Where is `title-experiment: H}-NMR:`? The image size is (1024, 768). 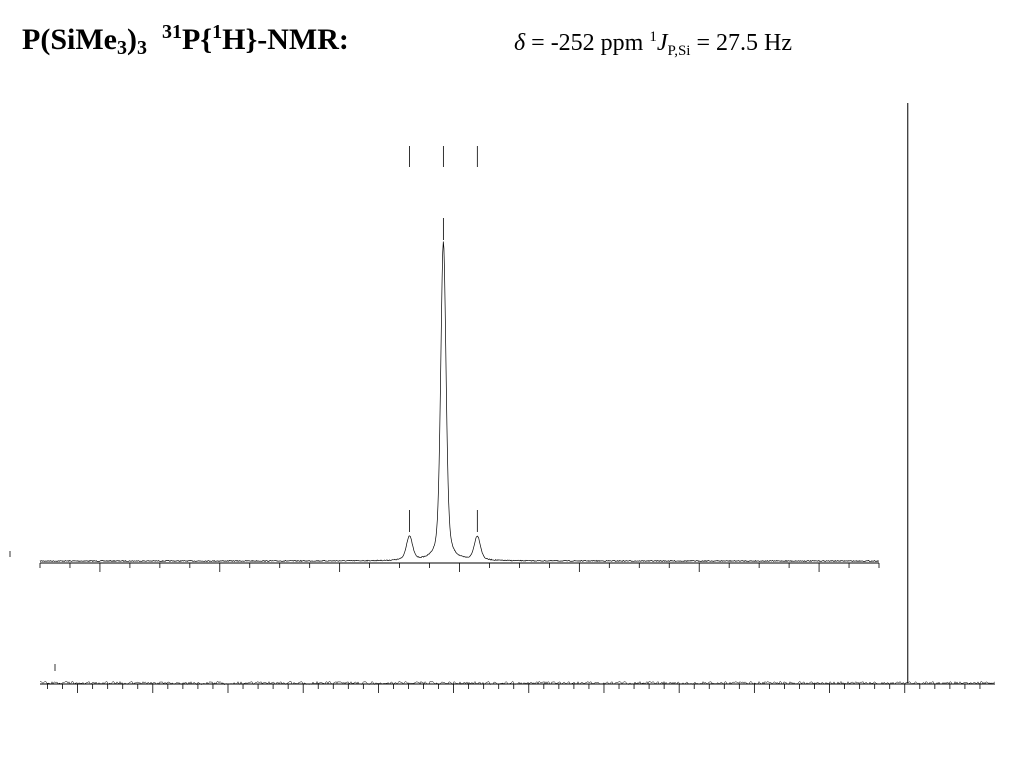
title-experiment: H}-NMR: is located at coordinates (285, 39).